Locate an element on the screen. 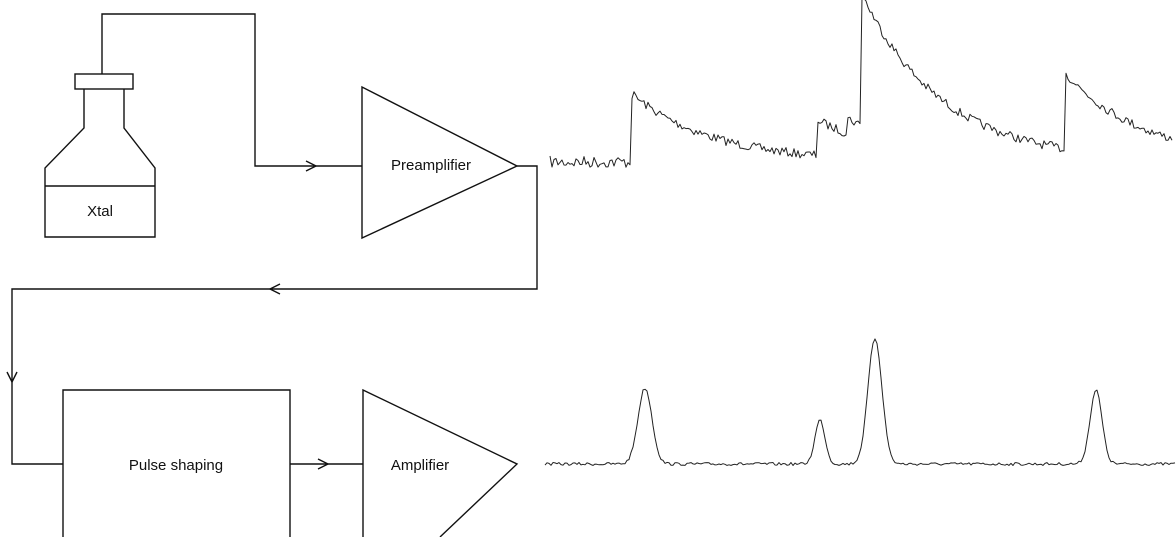 The height and width of the screenshot is (537, 1176). amplifier-triangle is located at coordinates (440, 462).